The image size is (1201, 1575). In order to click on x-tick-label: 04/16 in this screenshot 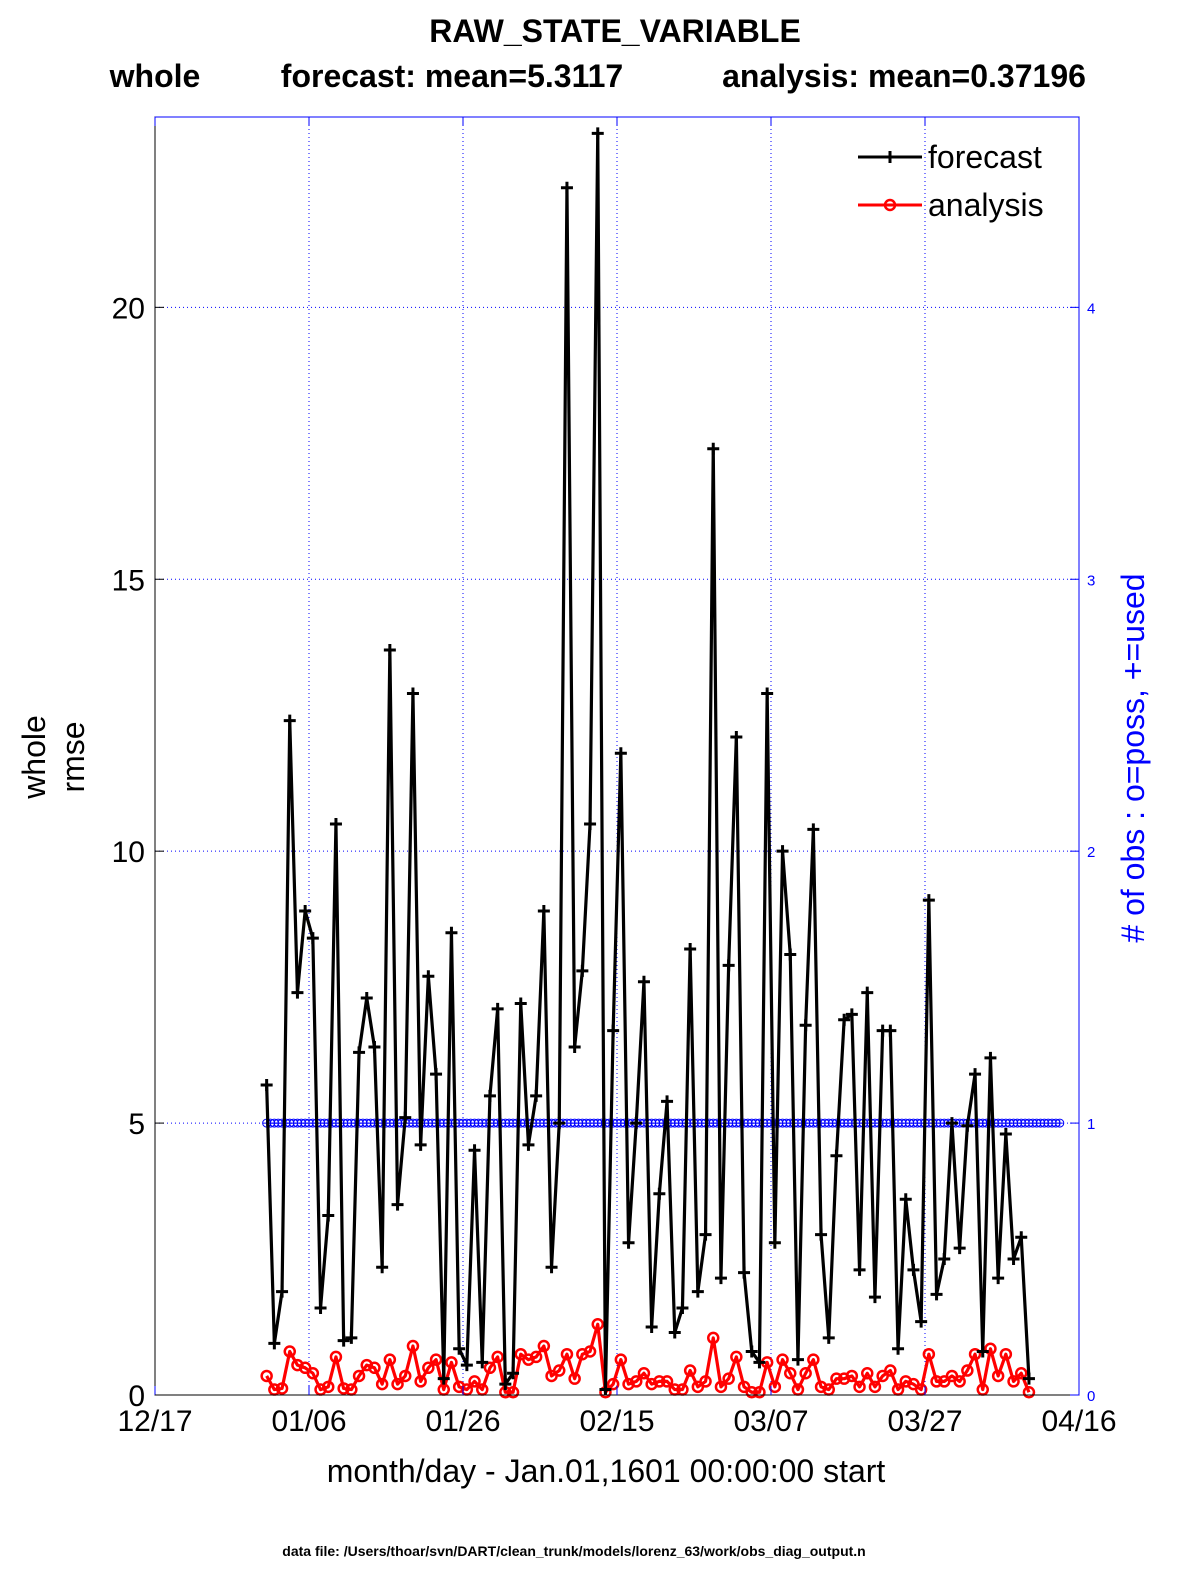, I will do `click(1078, 1421)`.